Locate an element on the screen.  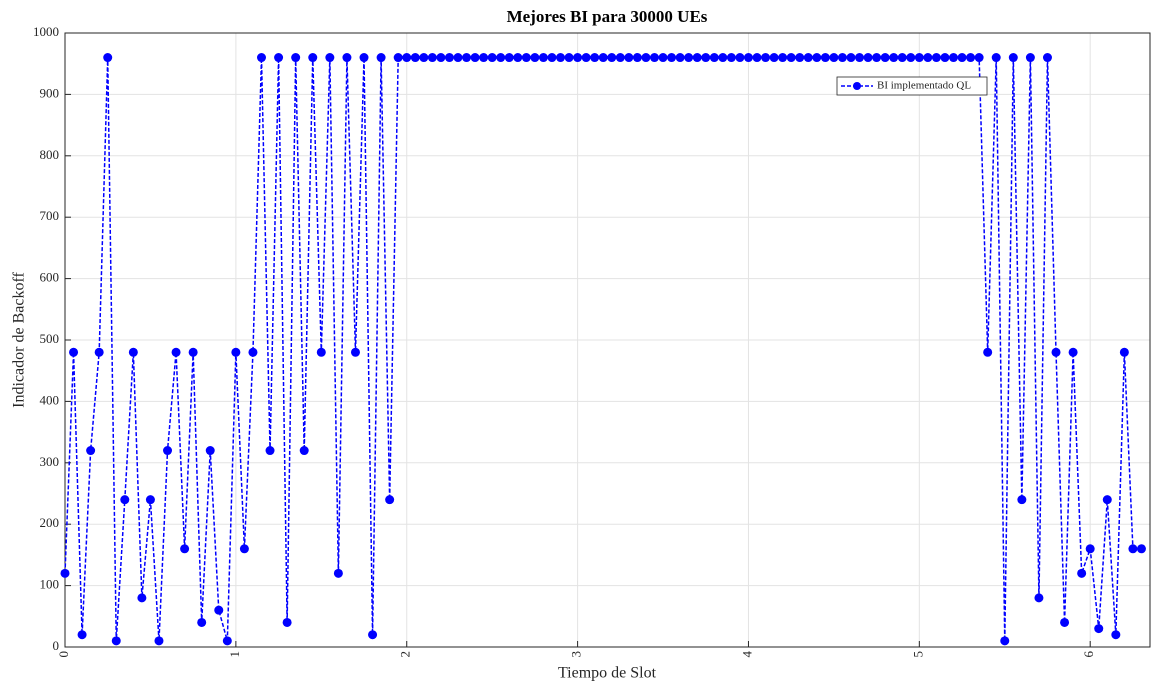
legend-marker is located at coordinates (857, 86).